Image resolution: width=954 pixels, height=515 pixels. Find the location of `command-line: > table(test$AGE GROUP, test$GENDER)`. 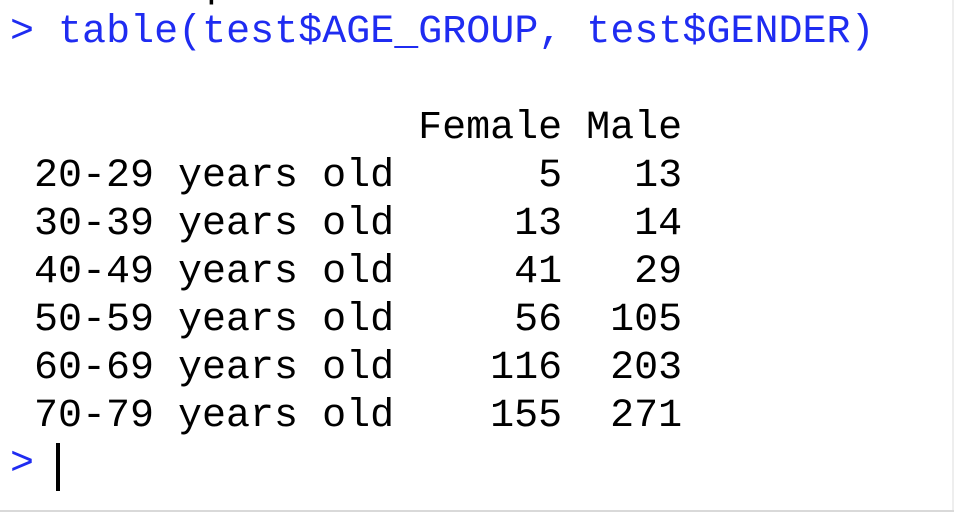

command-line: > table(test$AGE GROUP, test$GENDER) is located at coordinates (442, 33).